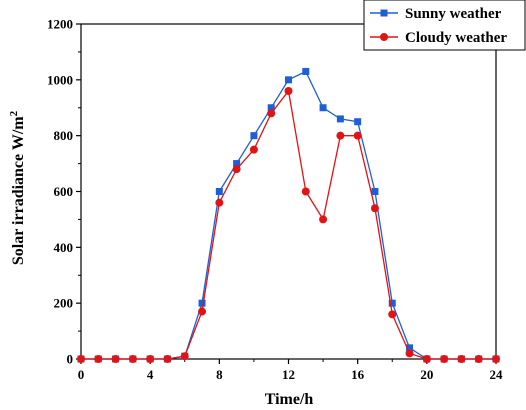  Describe the element at coordinates (453, 14) in the screenshot. I see `legend-label: Sunny weather` at that location.